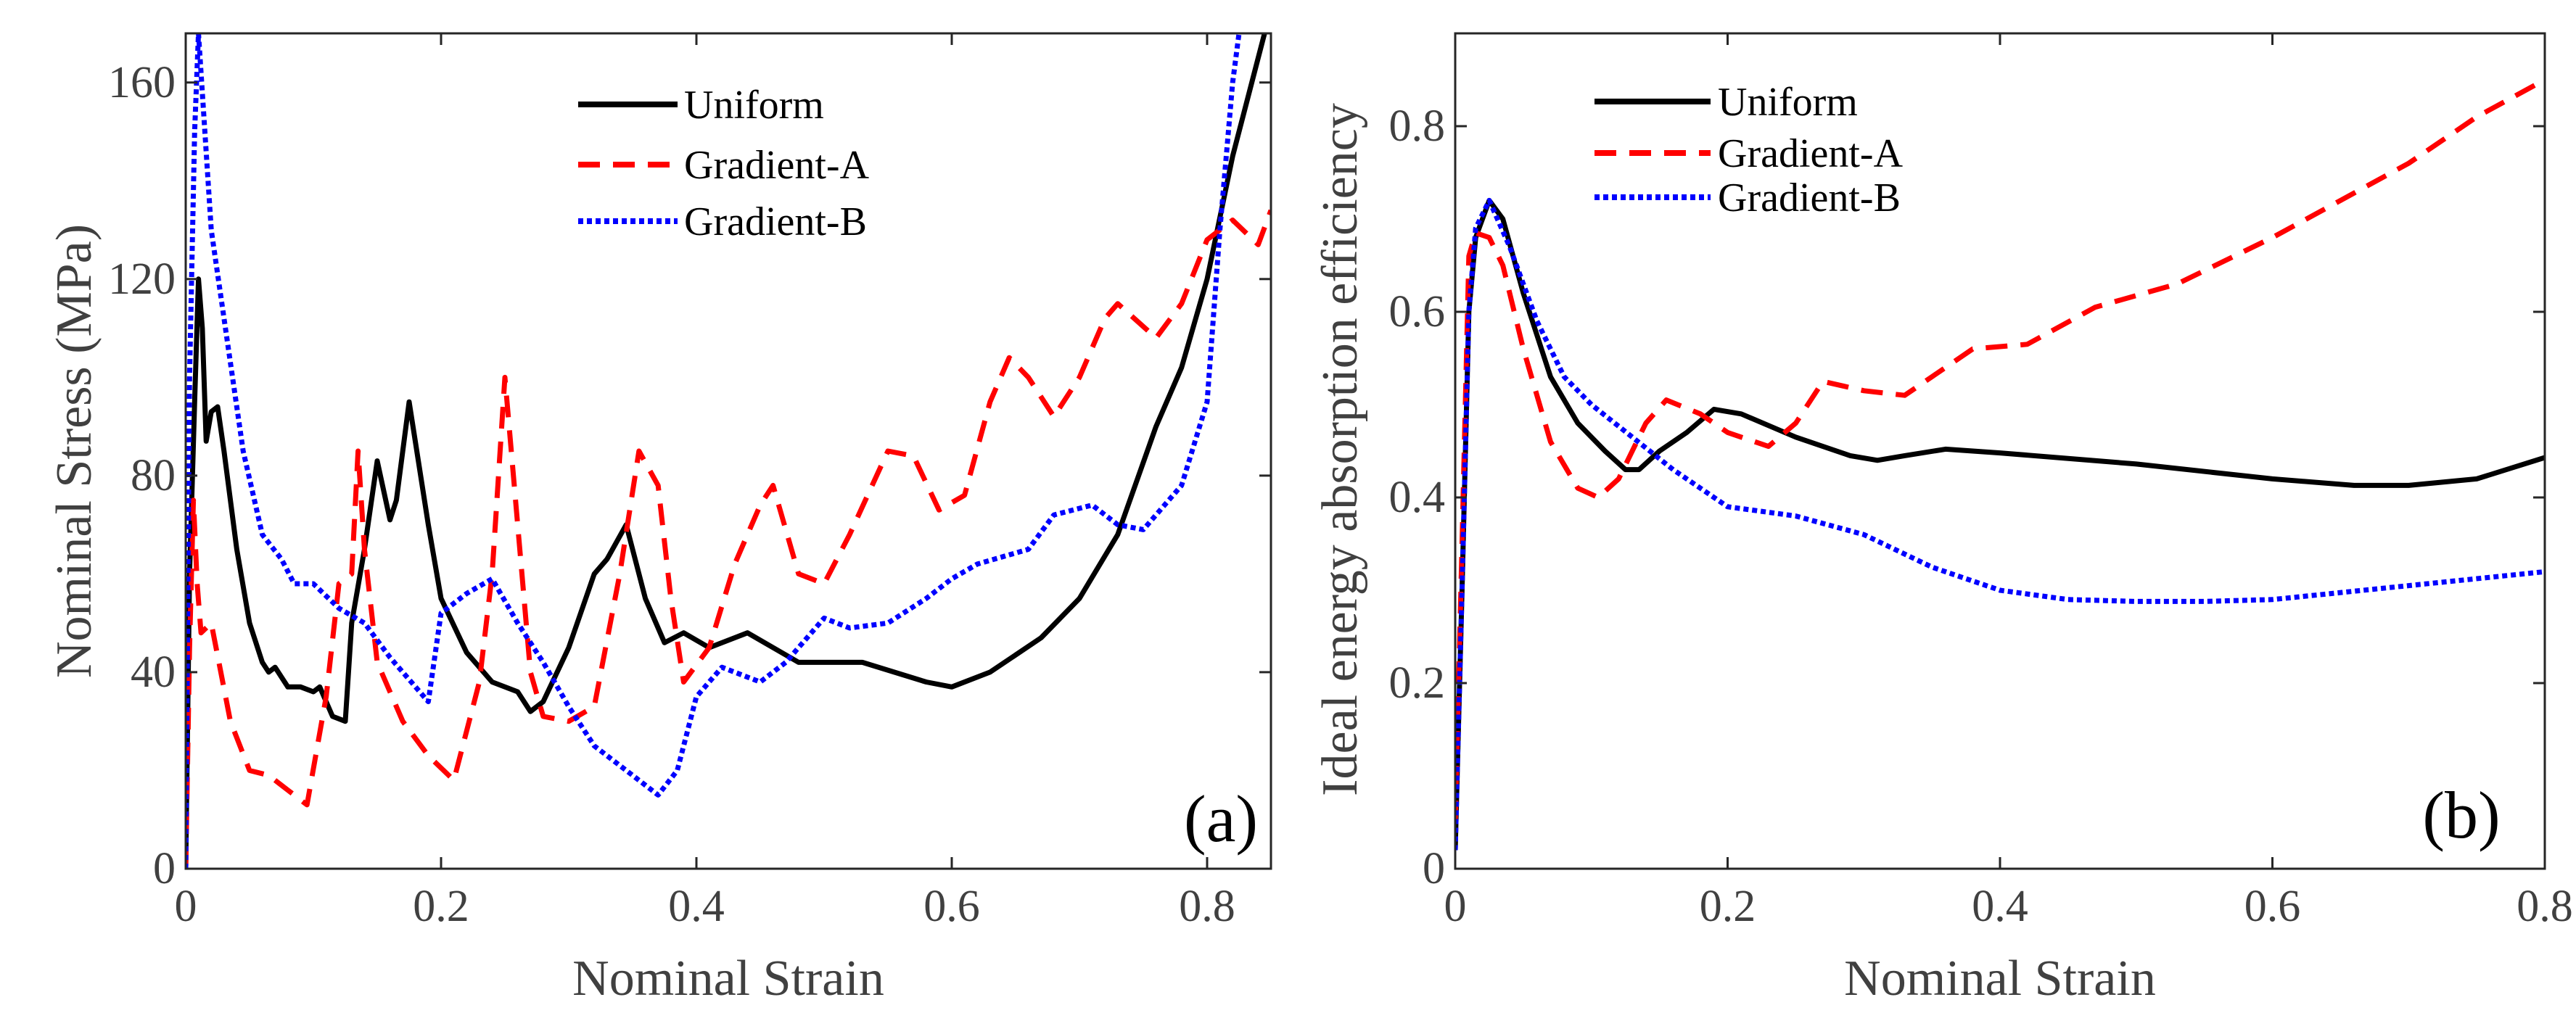 Image resolution: width=2576 pixels, height=1021 pixels. What do you see at coordinates (74, 451) in the screenshot?
I see `y-axis-label: Nominal Stress (MPa)` at bounding box center [74, 451].